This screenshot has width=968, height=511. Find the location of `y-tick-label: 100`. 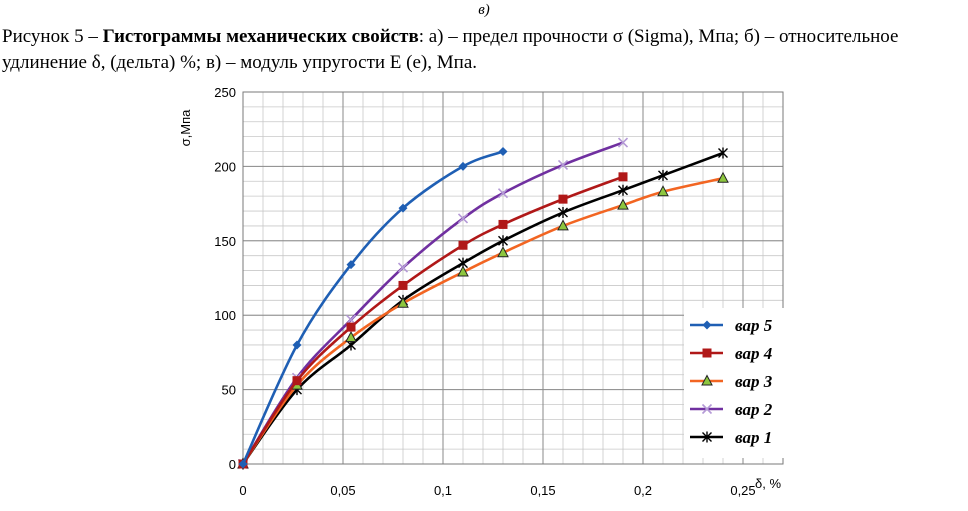

y-tick-label: 100 is located at coordinates (225, 315).